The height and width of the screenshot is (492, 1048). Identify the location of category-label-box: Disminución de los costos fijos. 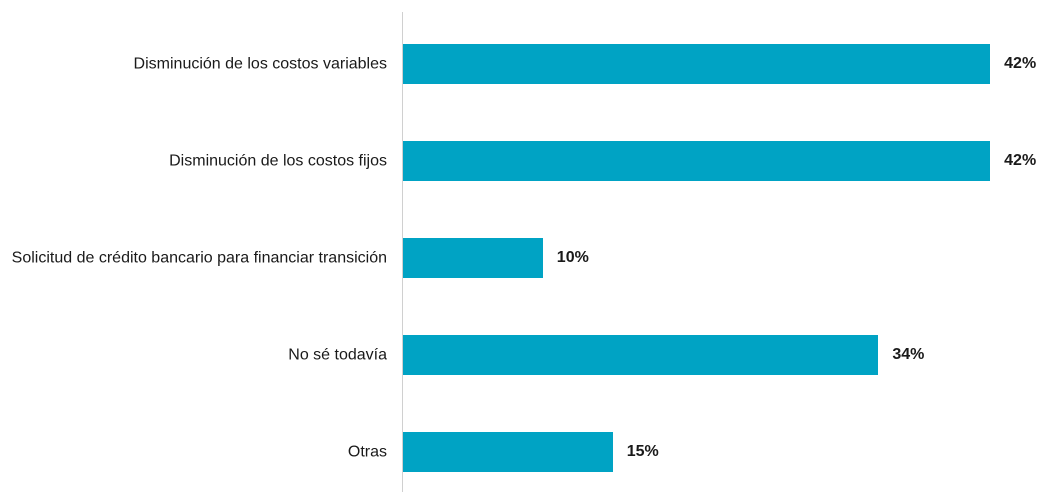
(193, 160).